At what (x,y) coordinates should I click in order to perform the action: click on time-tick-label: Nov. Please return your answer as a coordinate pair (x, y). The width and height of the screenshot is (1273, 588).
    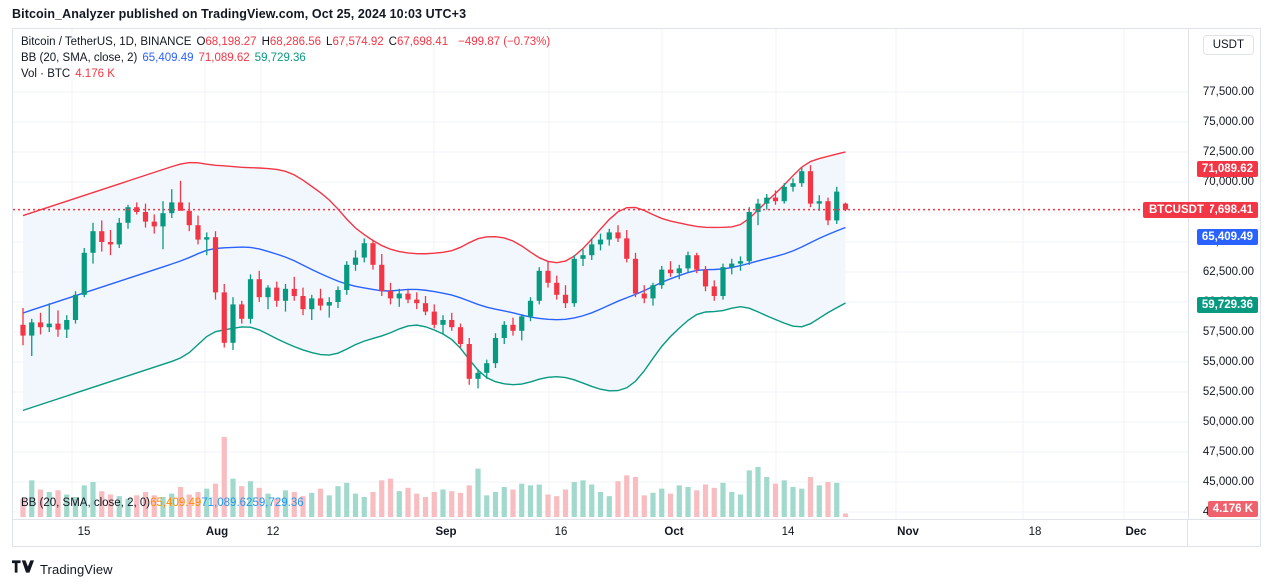
    Looking at the image, I should click on (908, 532).